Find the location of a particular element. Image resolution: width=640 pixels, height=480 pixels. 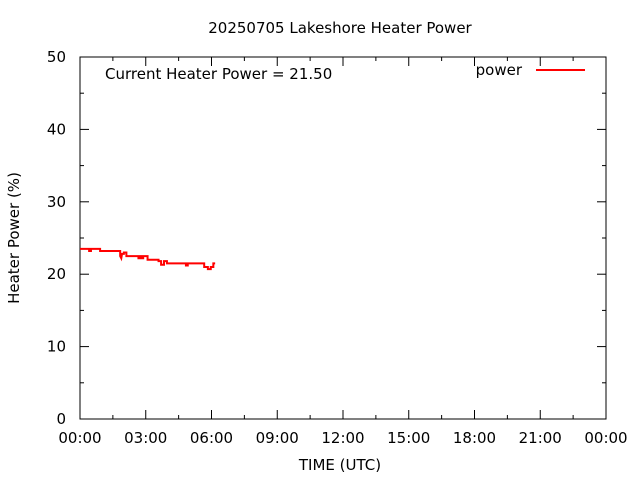

x-tick-label: 09:00 is located at coordinates (277, 438).